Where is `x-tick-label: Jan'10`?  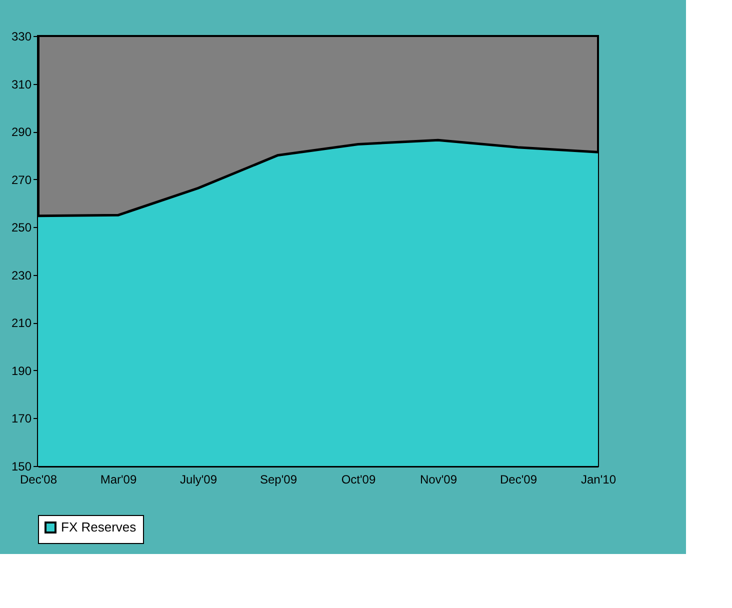
x-tick-label: Jan'10 is located at coordinates (598, 479).